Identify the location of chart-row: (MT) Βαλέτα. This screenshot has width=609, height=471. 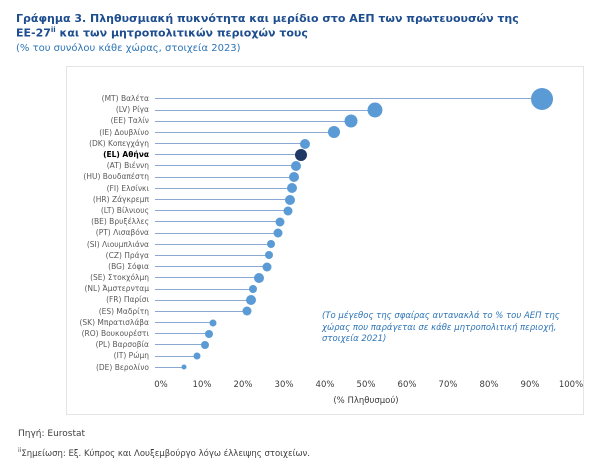
(322, 98).